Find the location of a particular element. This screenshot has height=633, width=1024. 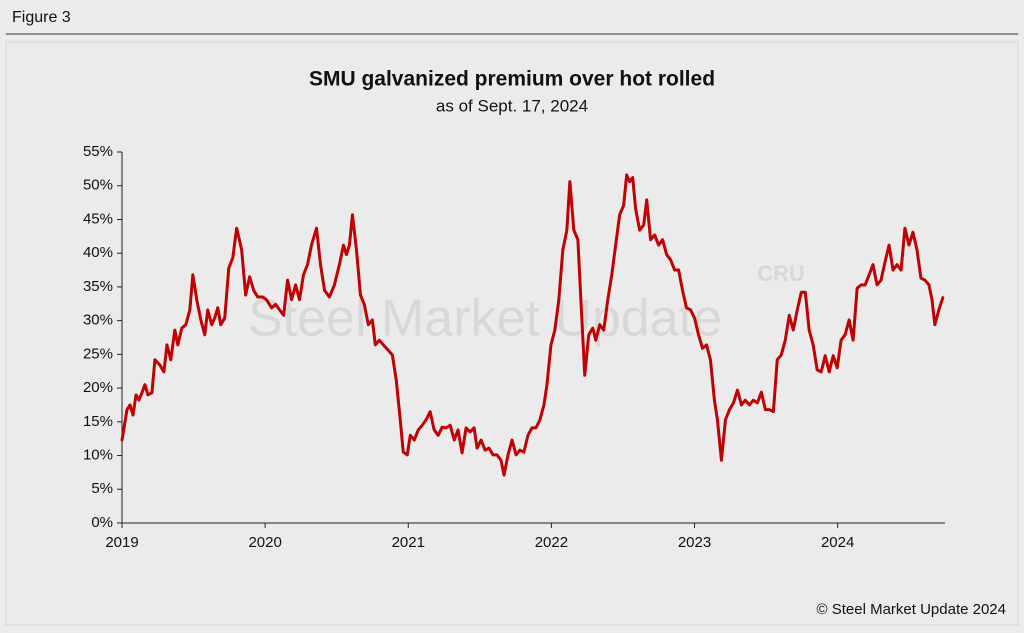

y-tick-label: 25% is located at coordinates (98, 353).